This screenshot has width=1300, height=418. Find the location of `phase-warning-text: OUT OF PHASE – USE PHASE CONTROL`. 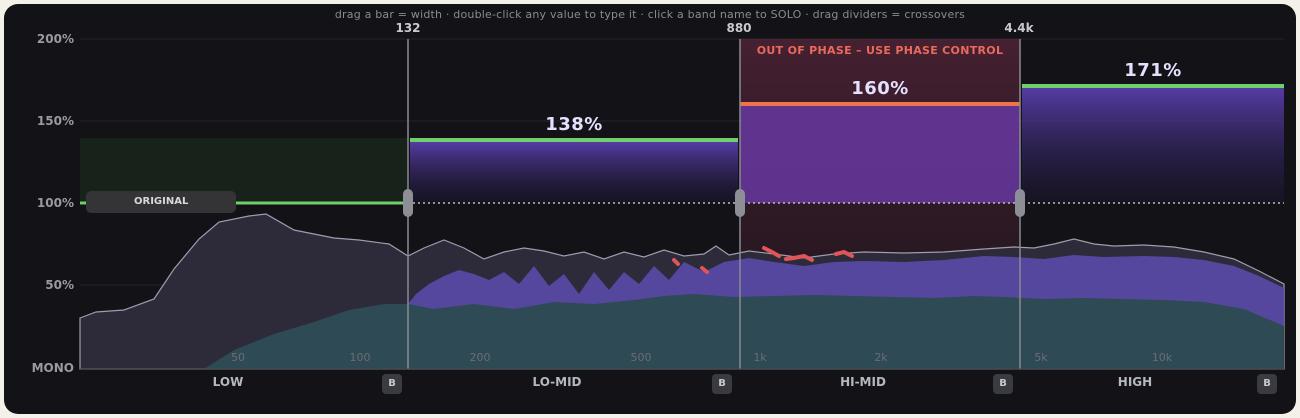

phase-warning-text: OUT OF PHASE – USE PHASE CONTROL is located at coordinates (880, 50).